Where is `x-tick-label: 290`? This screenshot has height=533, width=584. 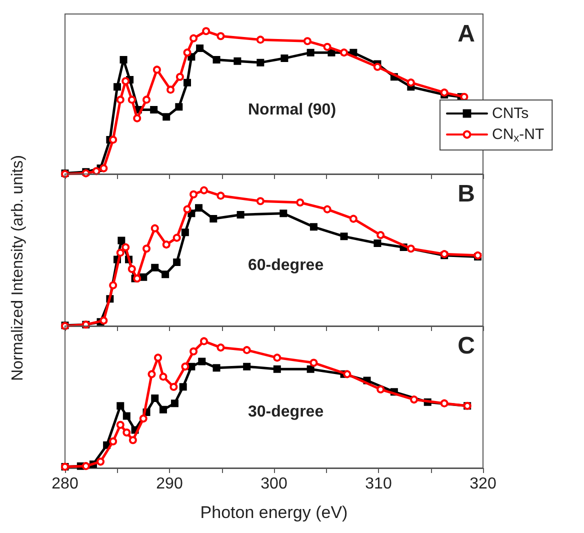 x-tick-label: 290 is located at coordinates (169, 484).